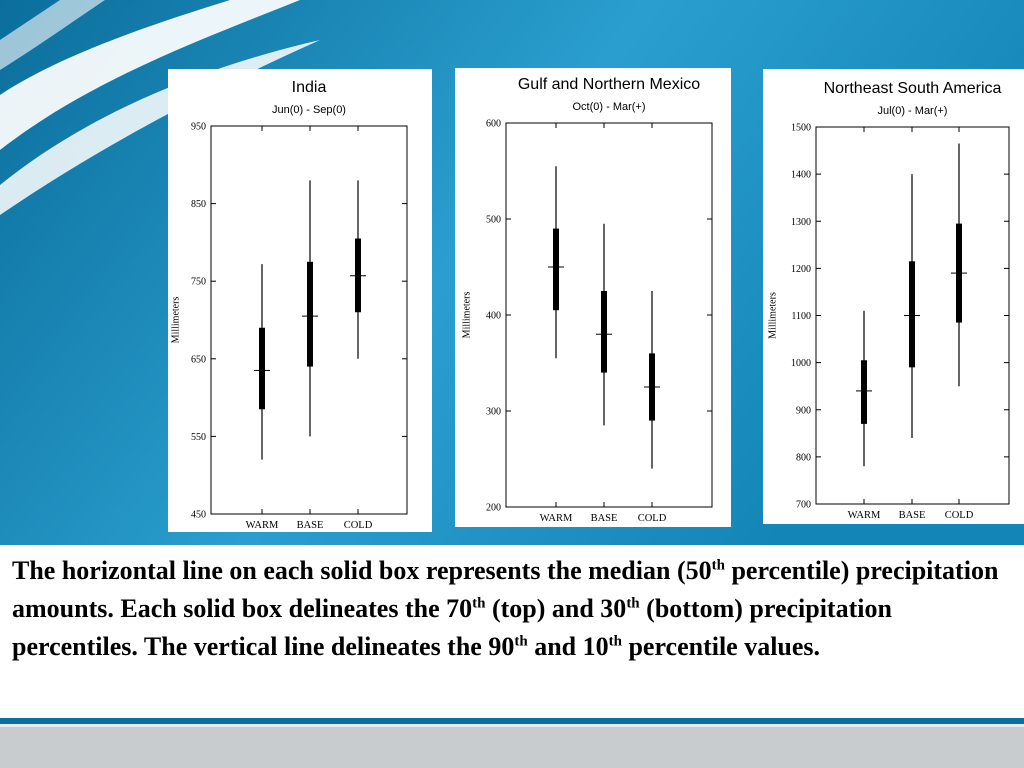  Describe the element at coordinates (309, 110) in the screenshot. I see `chart-subtitle: Jun(0) - Sep(0)` at that location.